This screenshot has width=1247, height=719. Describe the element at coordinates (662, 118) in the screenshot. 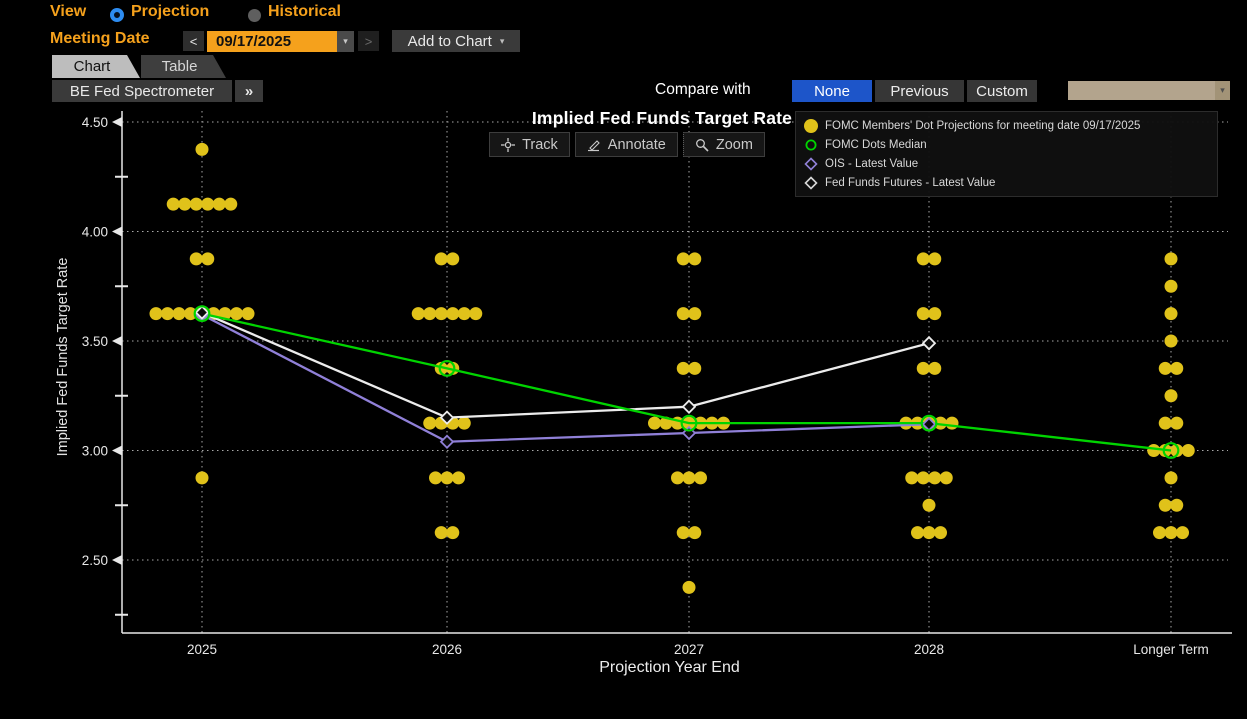

I see `chart-title: Implied Fed Funds Target Rate` at that location.